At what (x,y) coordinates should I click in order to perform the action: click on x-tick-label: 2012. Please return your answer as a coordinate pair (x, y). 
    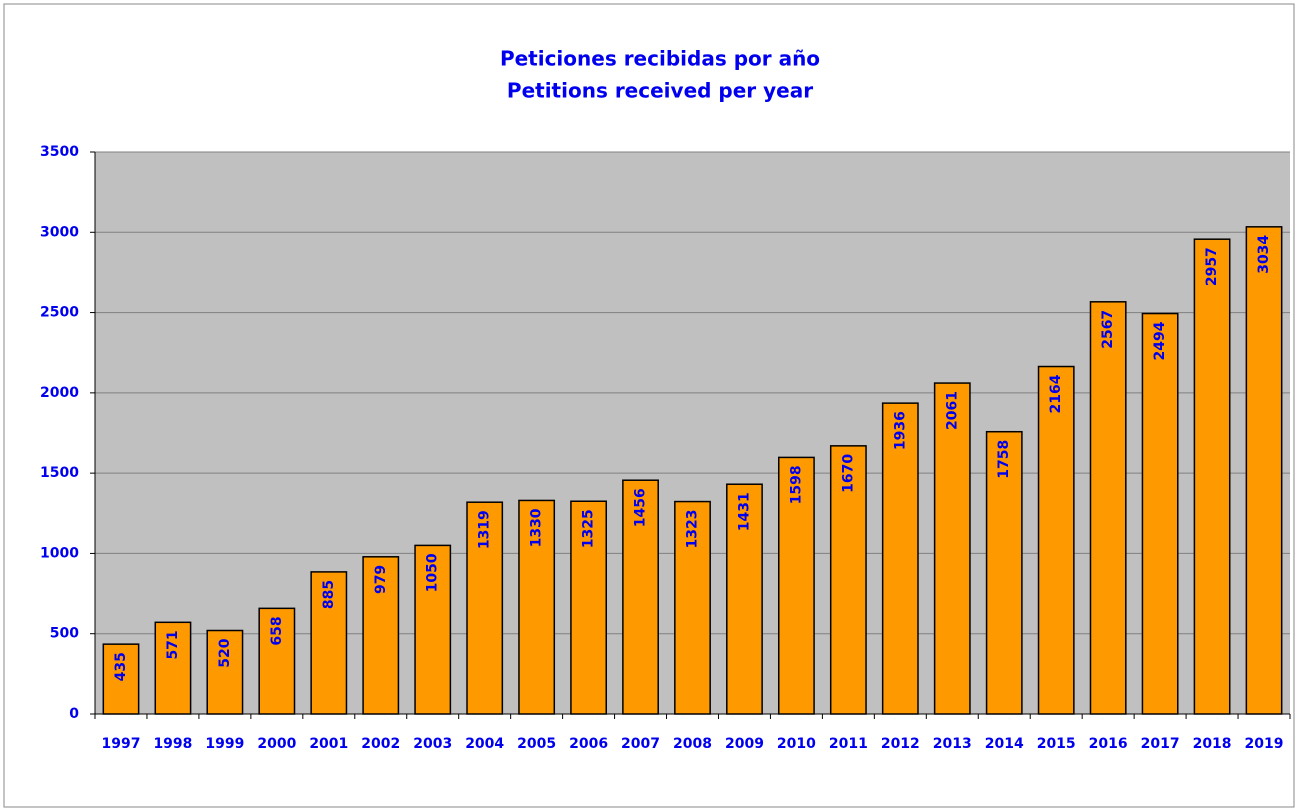
    Looking at the image, I should click on (900, 744).